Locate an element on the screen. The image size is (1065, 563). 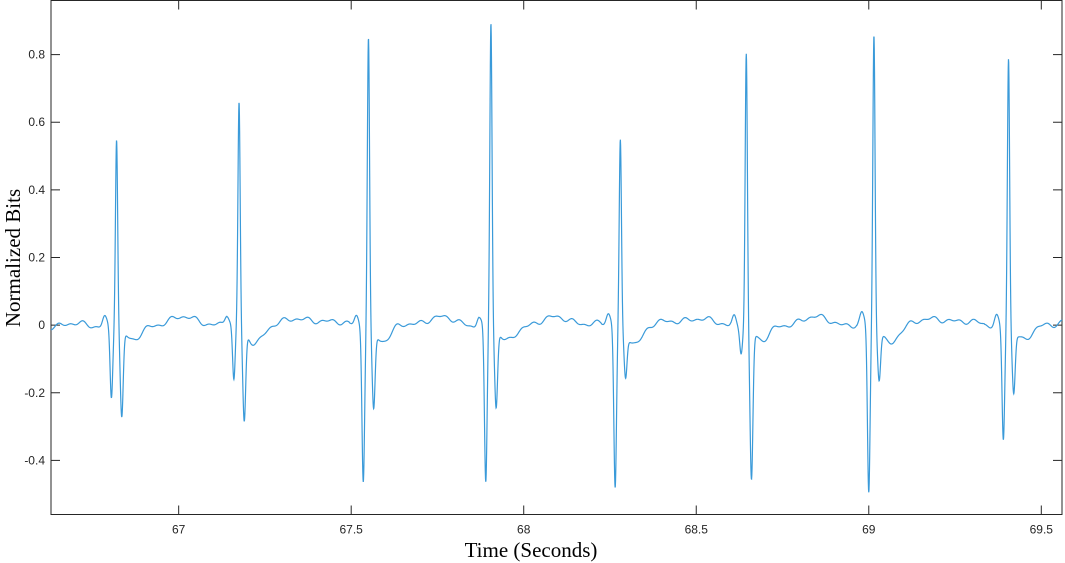
y-tick-label: 0.8 is located at coordinates (36, 55).